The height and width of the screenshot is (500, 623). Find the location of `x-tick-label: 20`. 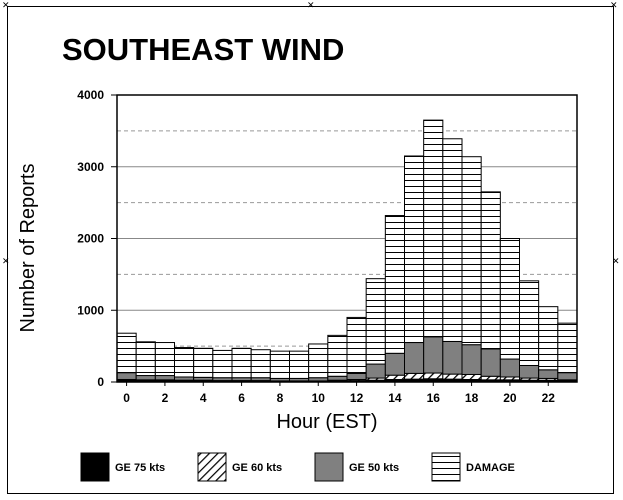

x-tick-label: 20 is located at coordinates (510, 398).